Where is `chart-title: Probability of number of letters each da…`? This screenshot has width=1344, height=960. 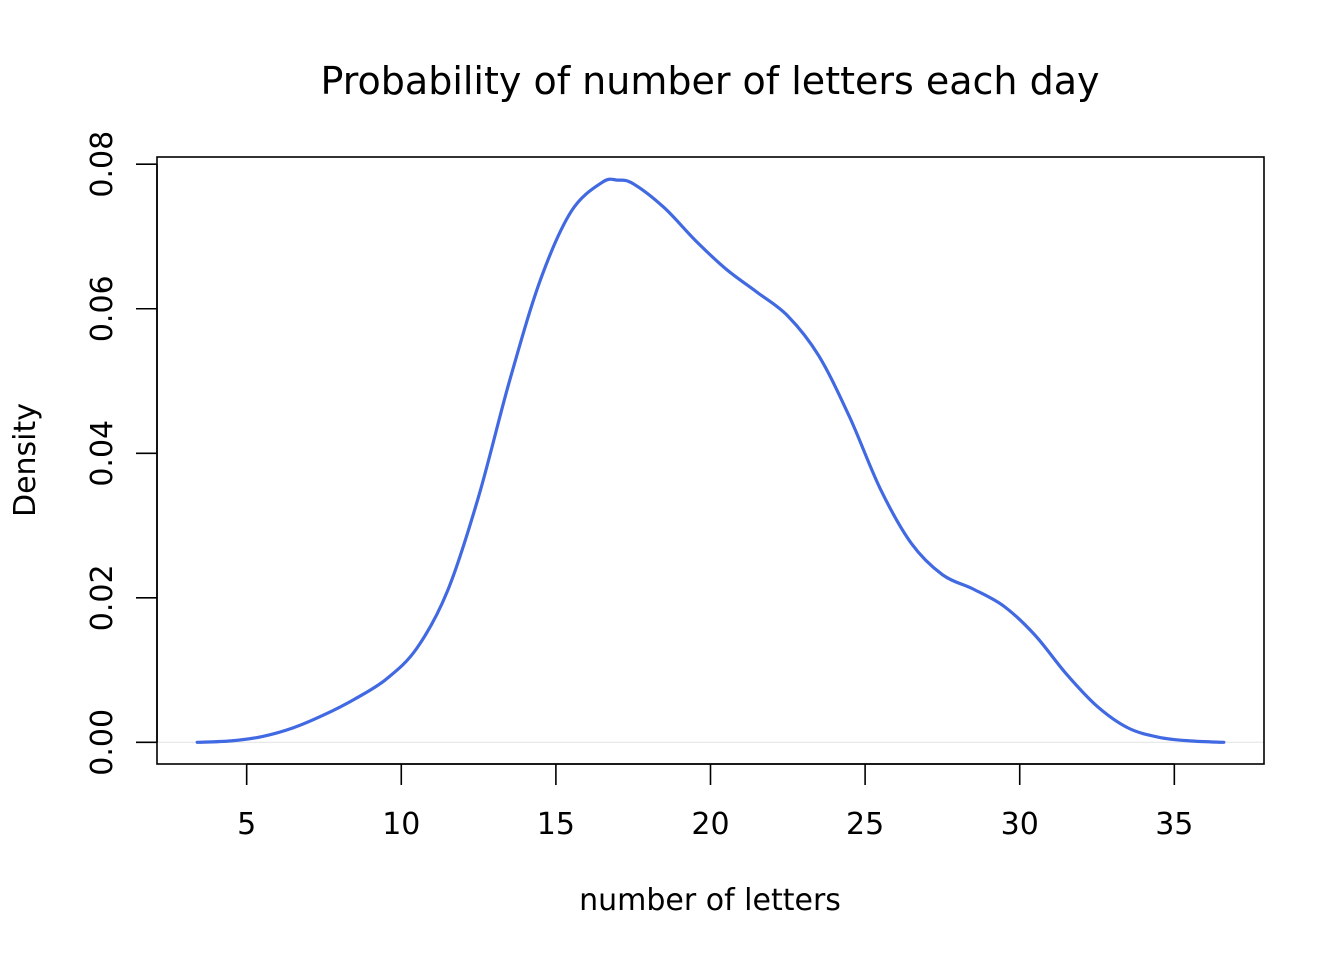 chart-title: Probability of number of letters each da… is located at coordinates (710, 81).